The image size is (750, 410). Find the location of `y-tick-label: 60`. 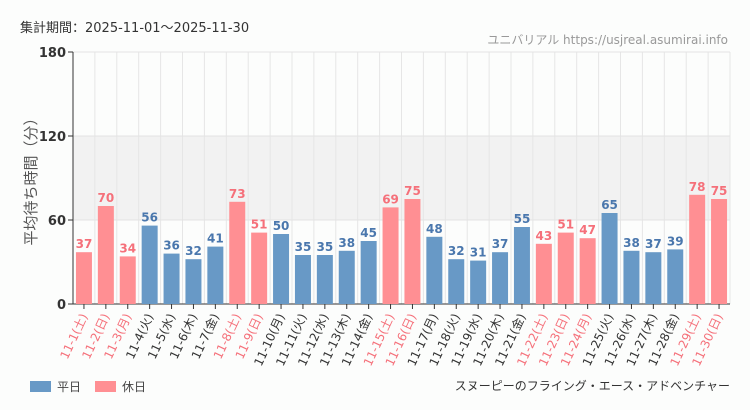

y-tick-label: 60 is located at coordinates (57, 221).